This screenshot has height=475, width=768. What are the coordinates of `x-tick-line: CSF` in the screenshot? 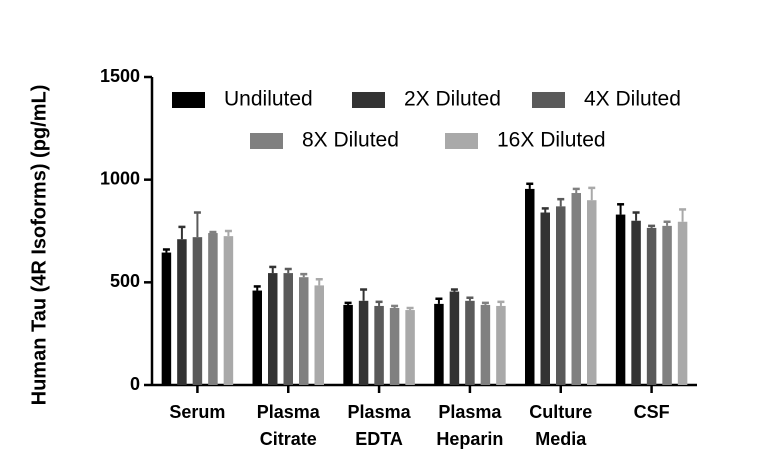 It's located at (652, 412).